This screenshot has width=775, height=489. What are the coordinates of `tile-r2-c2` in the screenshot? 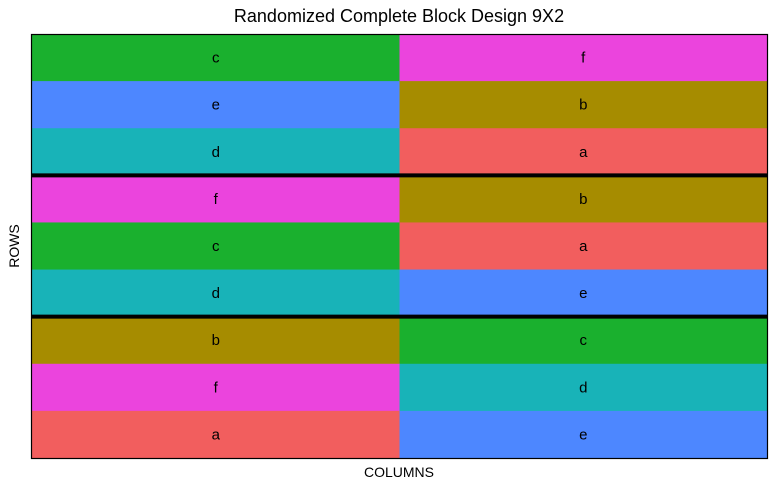 It's located at (583, 105).